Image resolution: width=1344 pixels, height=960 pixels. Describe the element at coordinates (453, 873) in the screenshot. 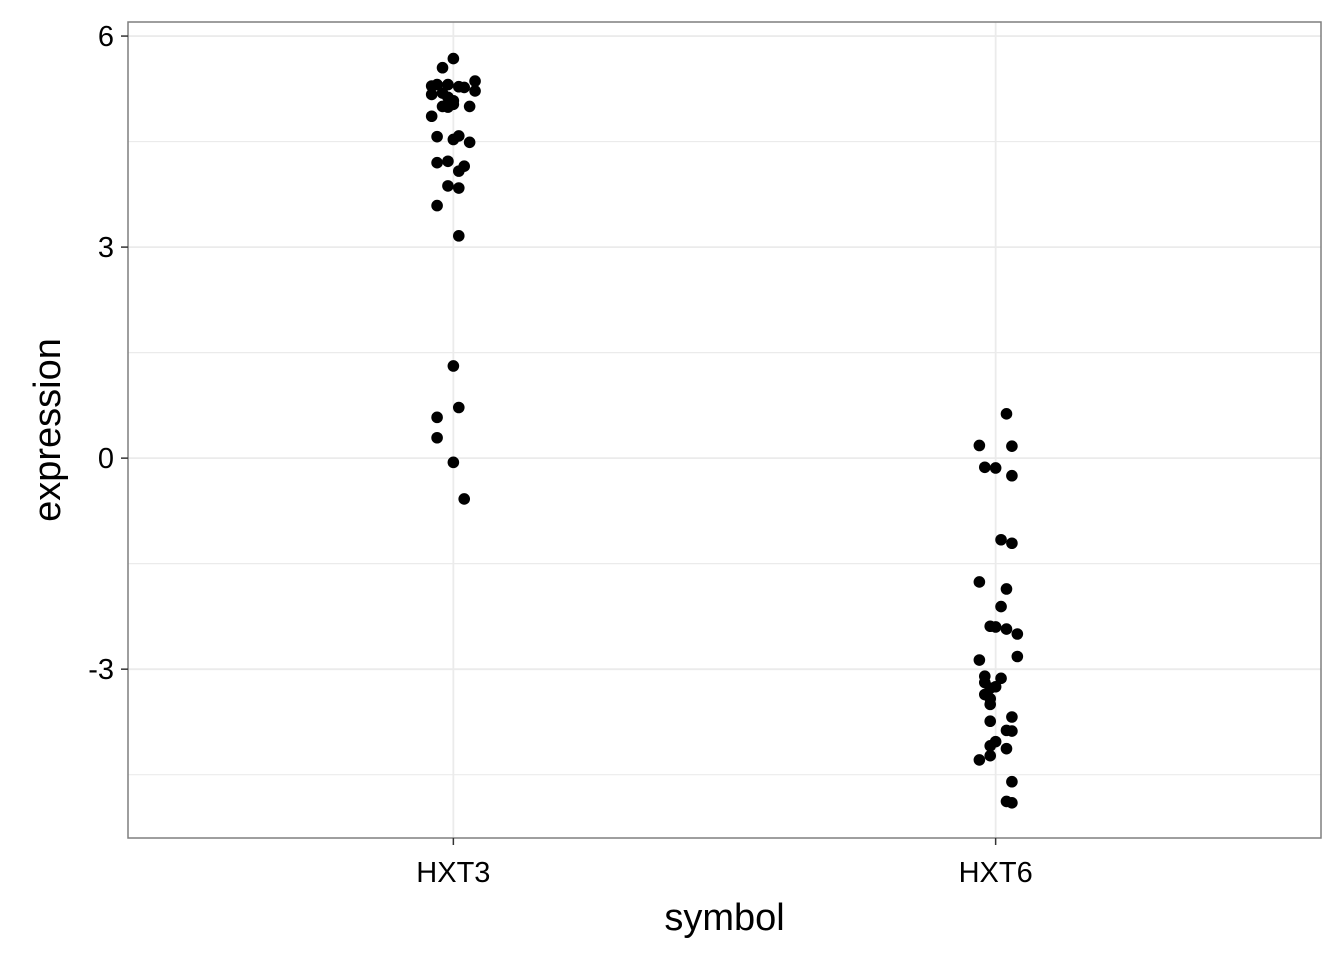

I see `x-tick-label: HXT3` at that location.